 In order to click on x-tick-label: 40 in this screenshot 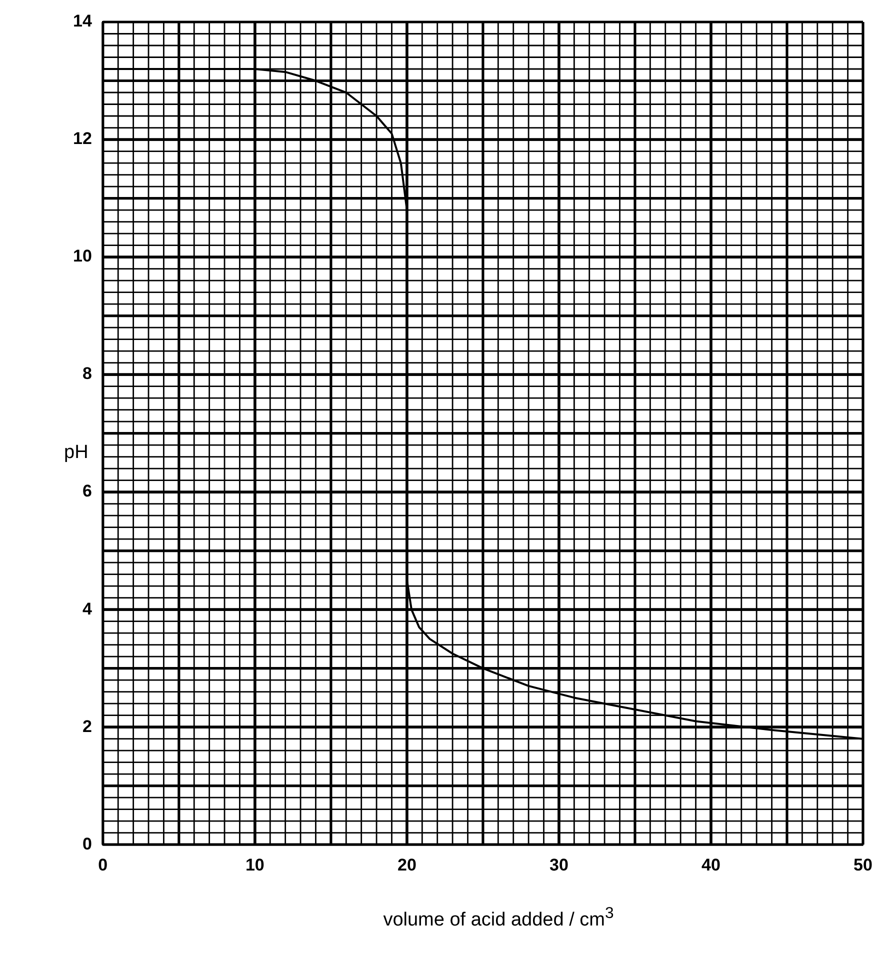, I will do `click(711, 864)`.